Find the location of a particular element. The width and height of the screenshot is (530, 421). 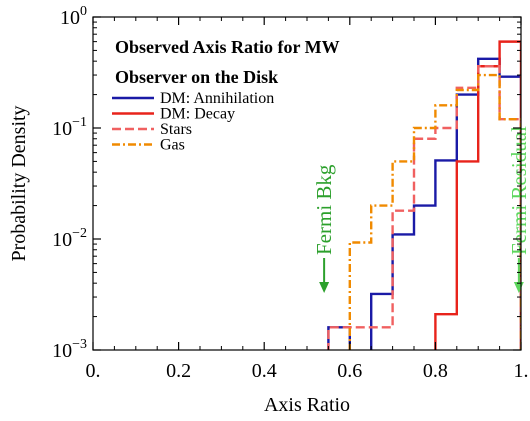

y-axis-label: Probability Density is located at coordinates (19, 183).